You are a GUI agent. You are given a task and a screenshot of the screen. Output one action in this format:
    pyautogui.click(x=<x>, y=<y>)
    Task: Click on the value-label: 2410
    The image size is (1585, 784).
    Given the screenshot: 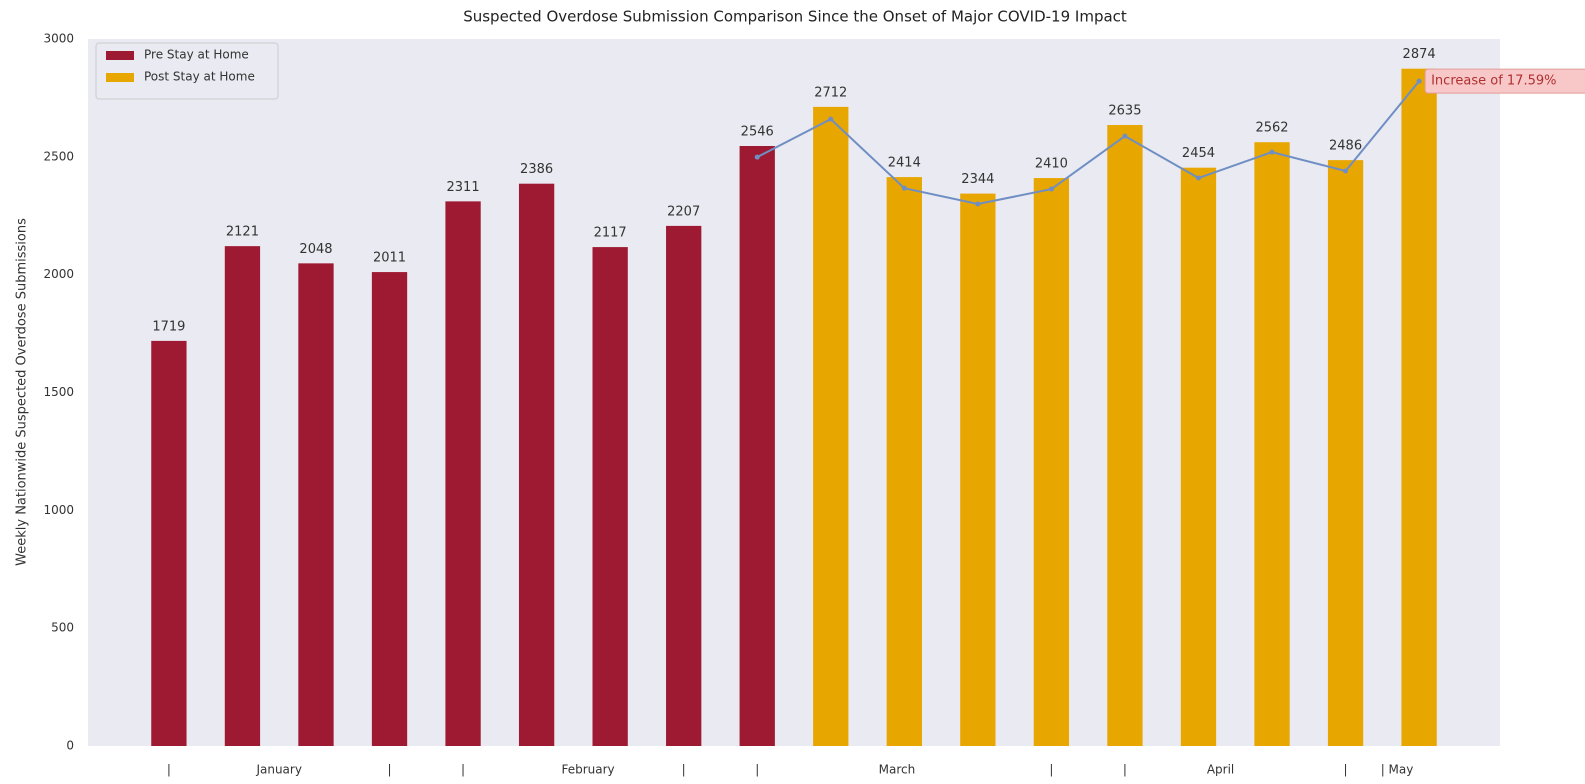 What is the action you would take?
    pyautogui.click(x=1051, y=164)
    